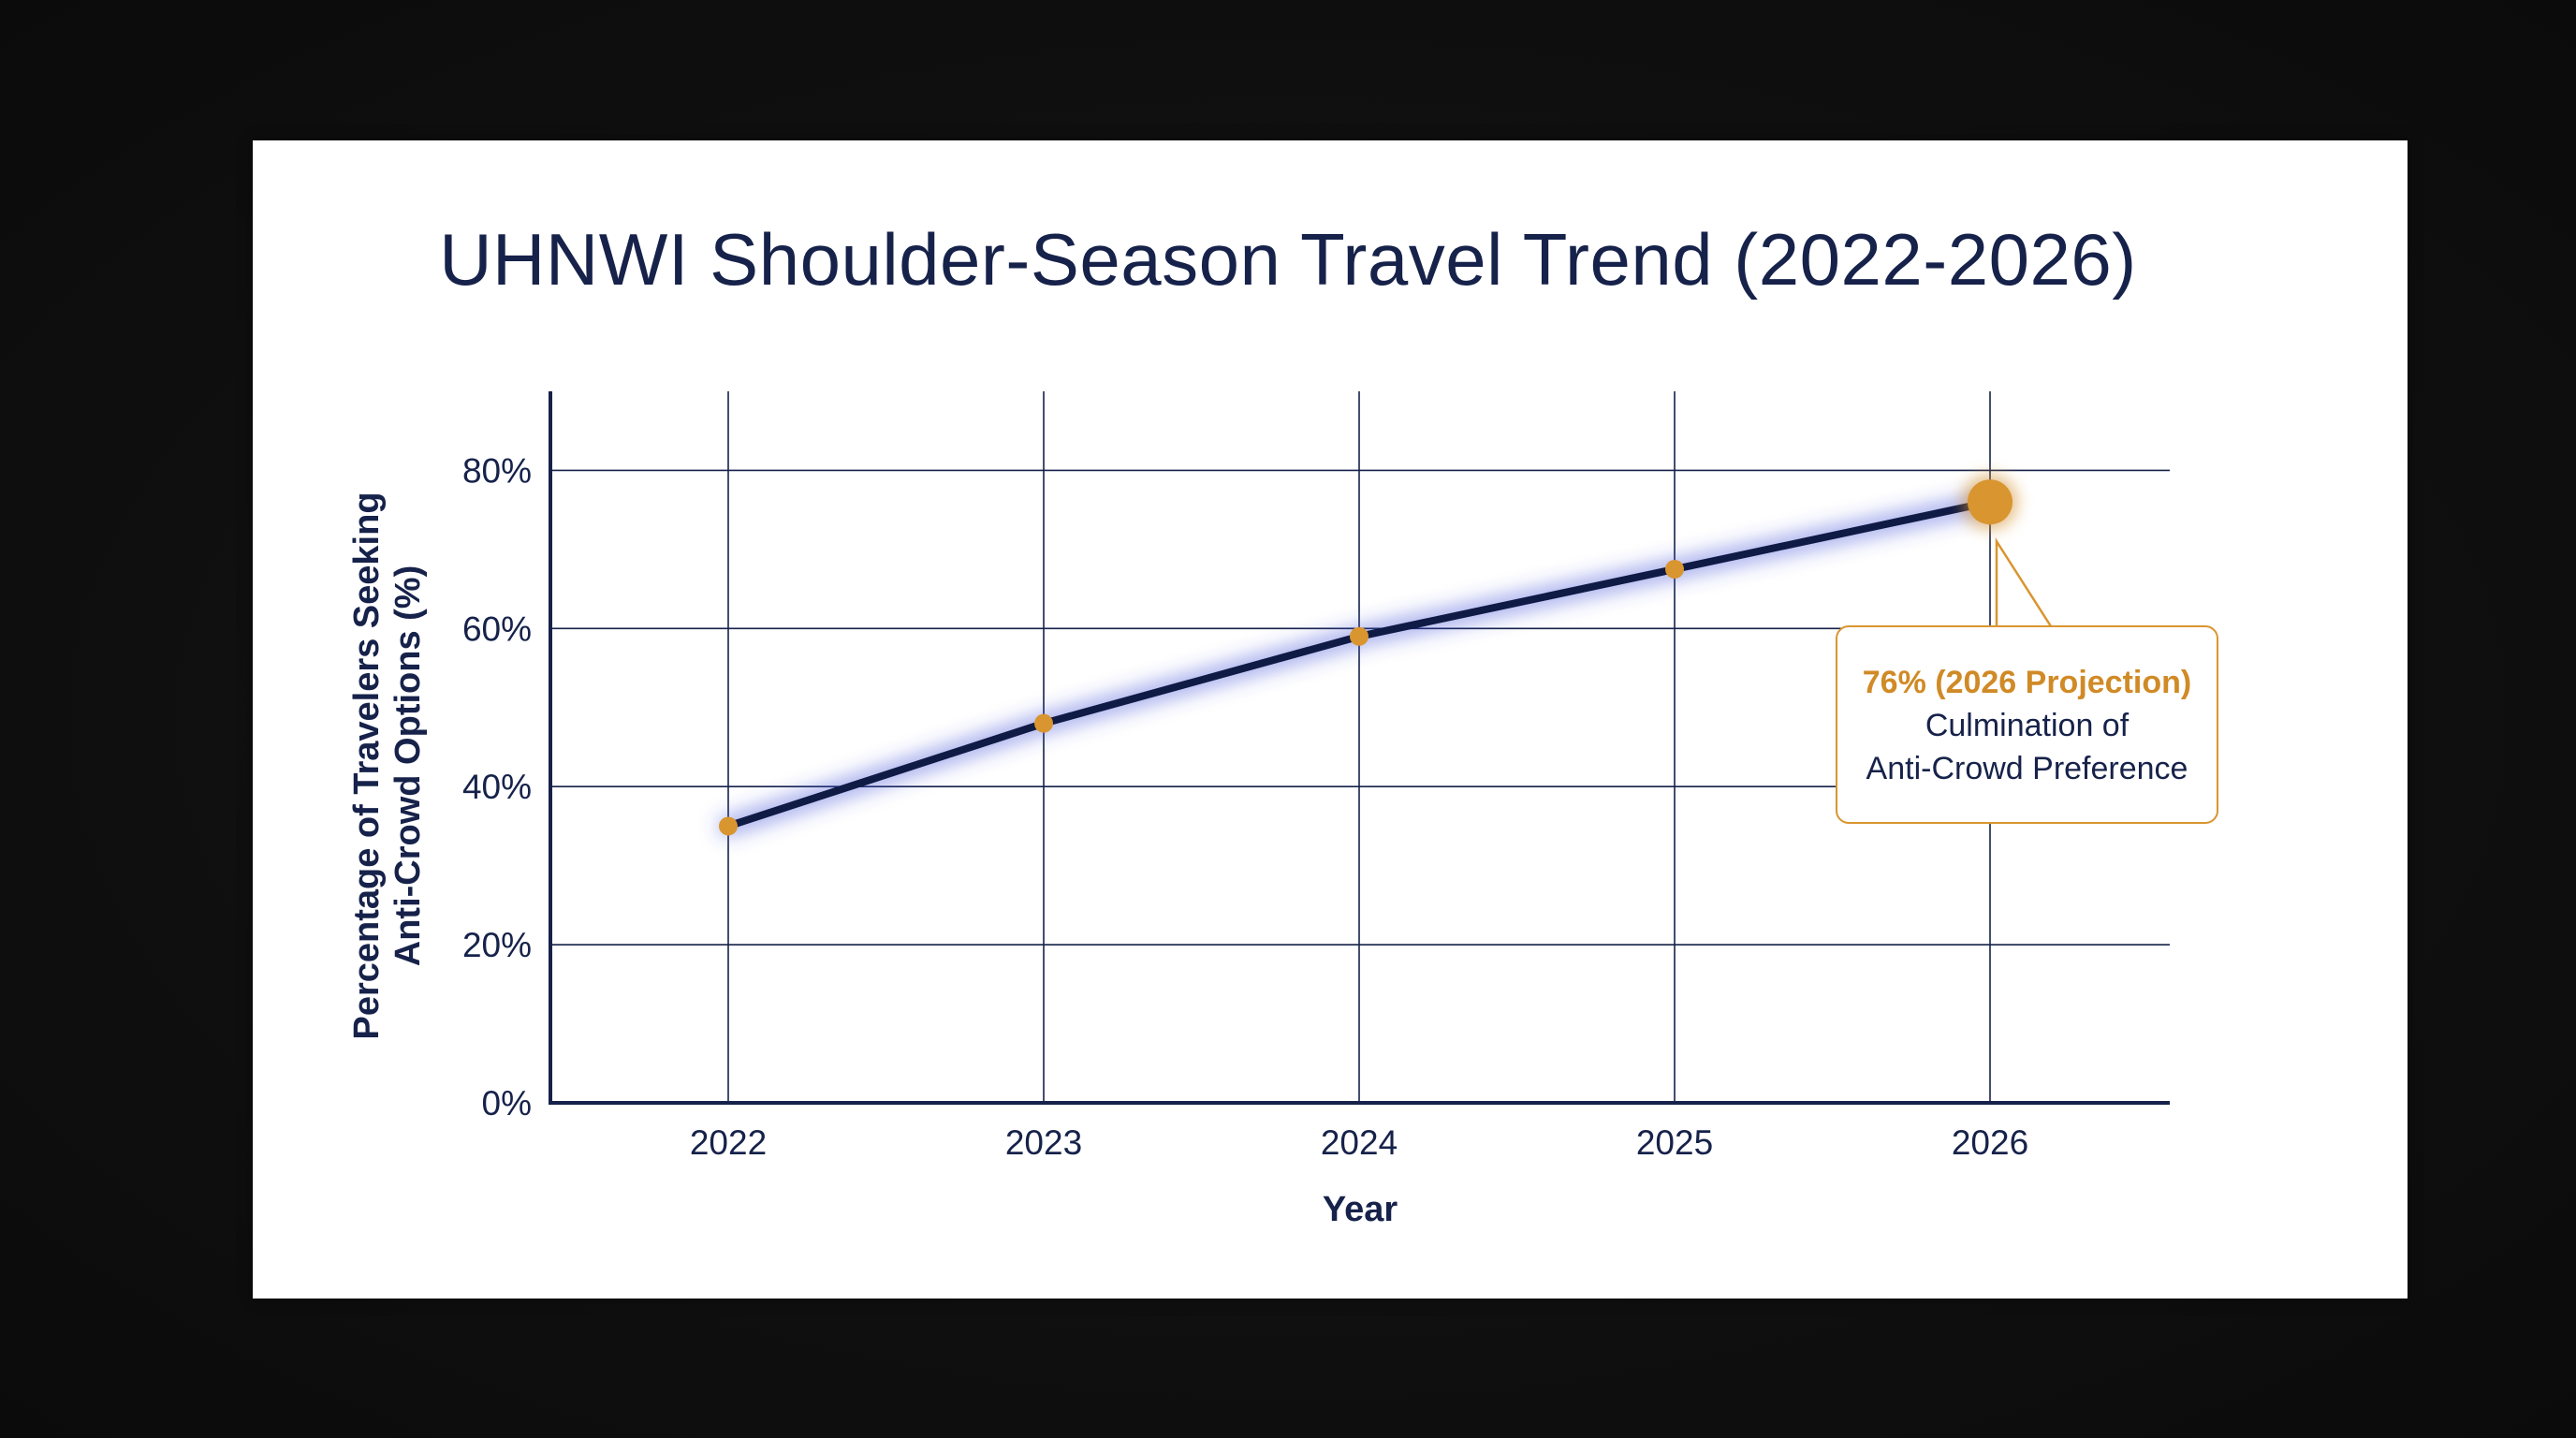  Describe the element at coordinates (2027, 768) in the screenshot. I see `callout-body-line-2: Anti-Crowd Preference` at that location.